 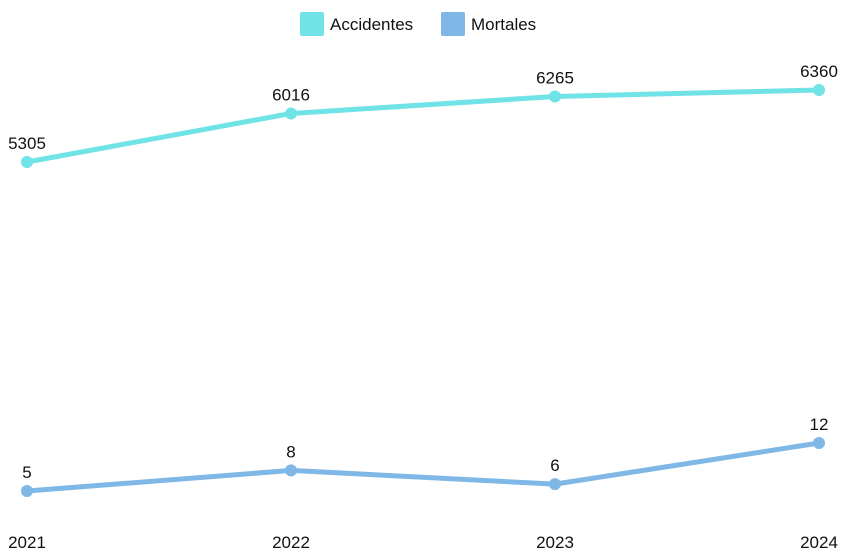 What do you see at coordinates (819, 424) in the screenshot?
I see `data-label-mortales-2024: 12` at bounding box center [819, 424].